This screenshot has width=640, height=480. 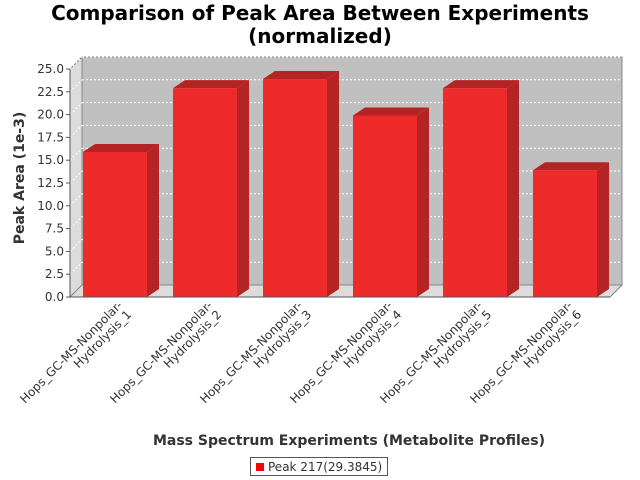 I want to click on y-tick-label: 17.5, so click(x=50, y=137).